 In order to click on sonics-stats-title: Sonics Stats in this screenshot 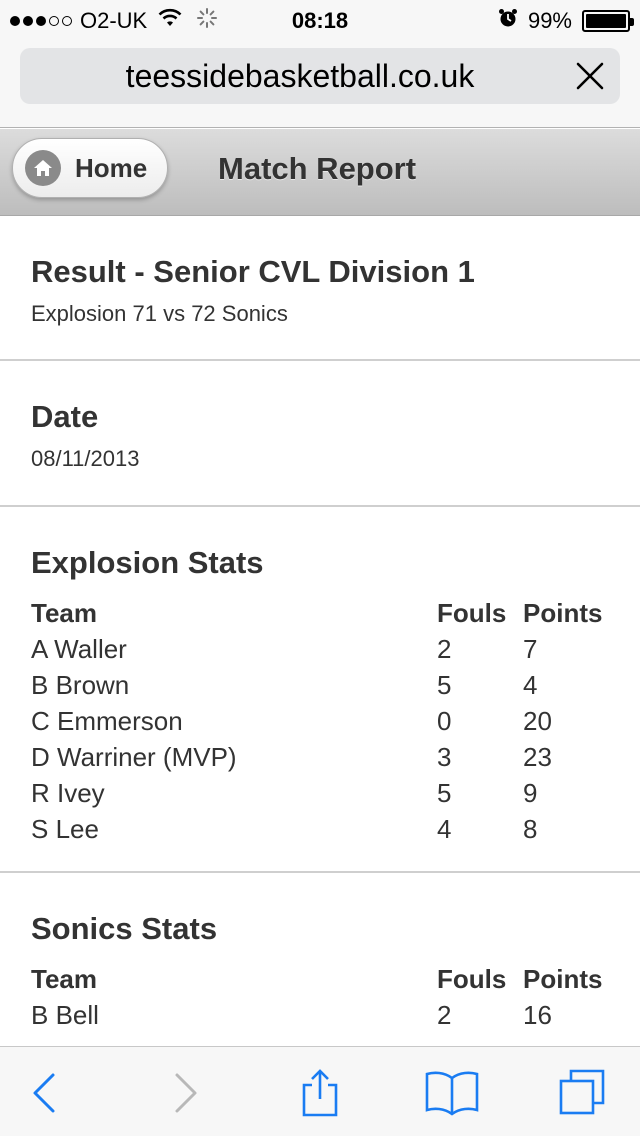, I will do `click(124, 928)`.